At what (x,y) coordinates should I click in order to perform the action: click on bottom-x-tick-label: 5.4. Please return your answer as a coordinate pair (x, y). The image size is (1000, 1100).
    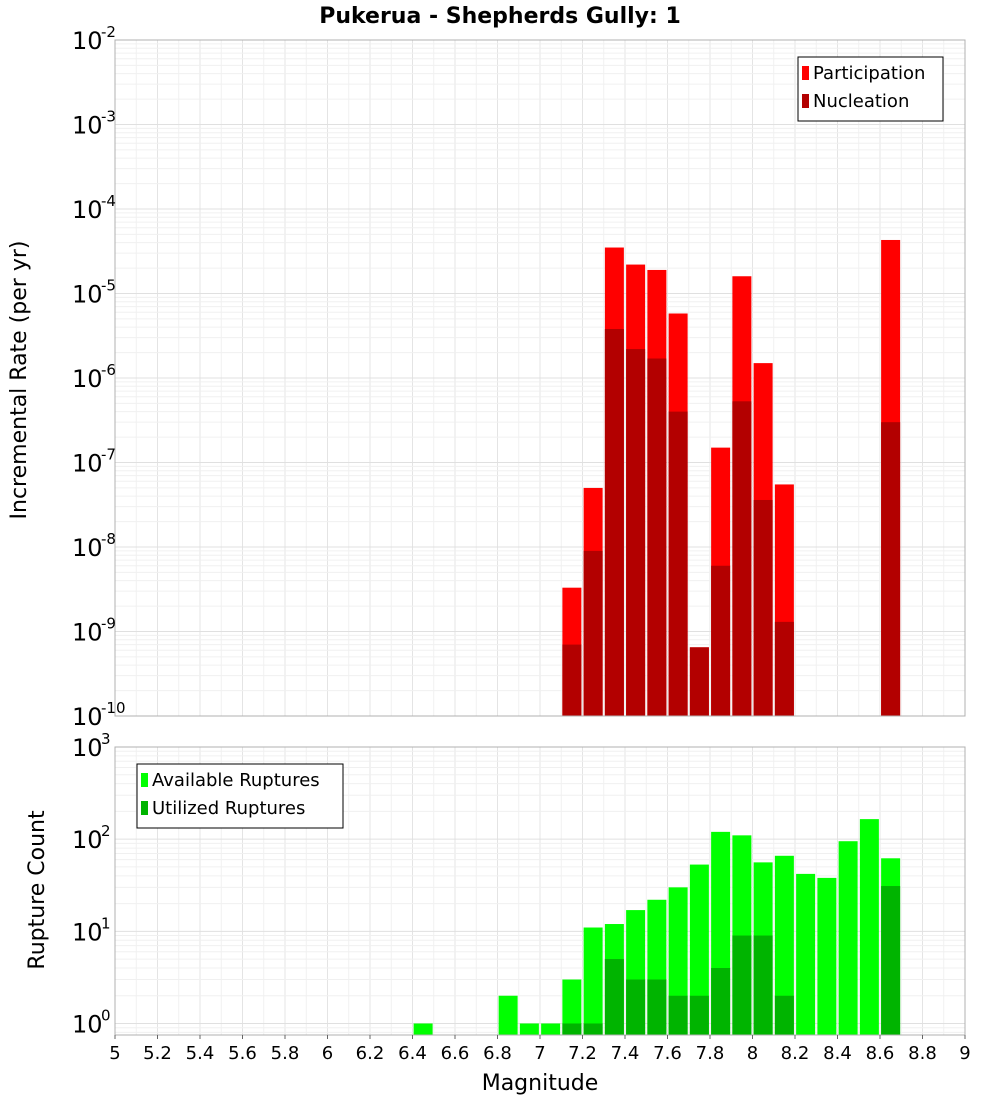
    Looking at the image, I should click on (200, 1053).